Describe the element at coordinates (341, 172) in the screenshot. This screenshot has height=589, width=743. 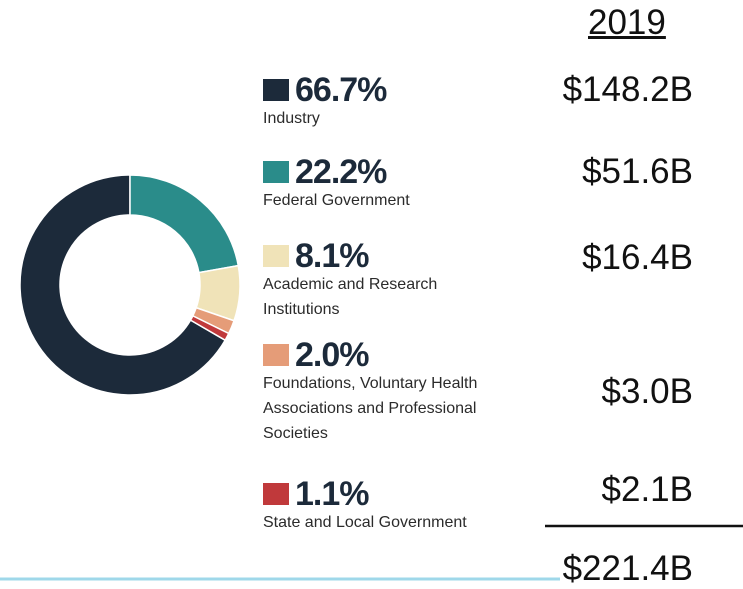
I see `legend-percent: 22.2%` at that location.